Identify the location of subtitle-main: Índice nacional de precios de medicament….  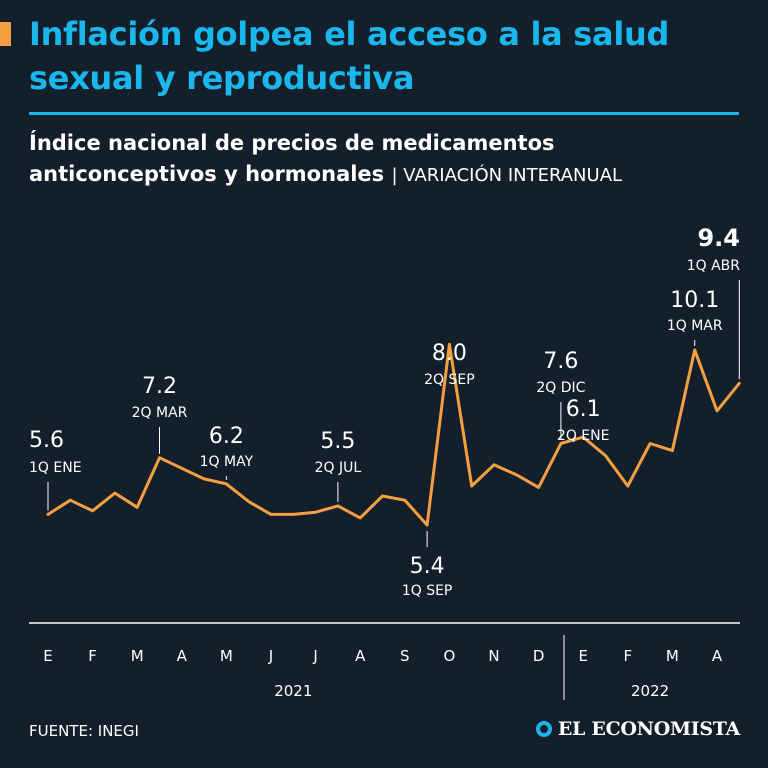
(292, 158).